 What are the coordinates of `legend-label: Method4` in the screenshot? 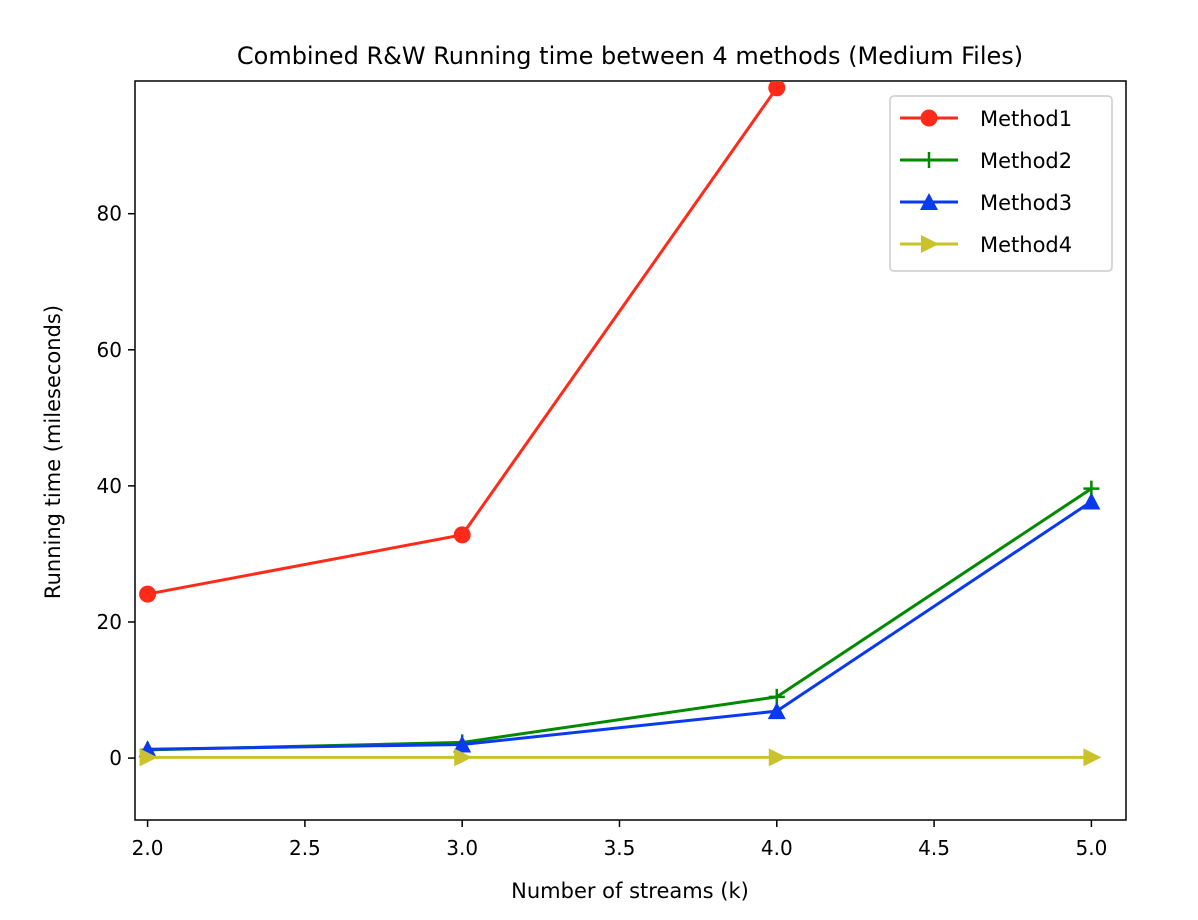 It's located at (1026, 245).